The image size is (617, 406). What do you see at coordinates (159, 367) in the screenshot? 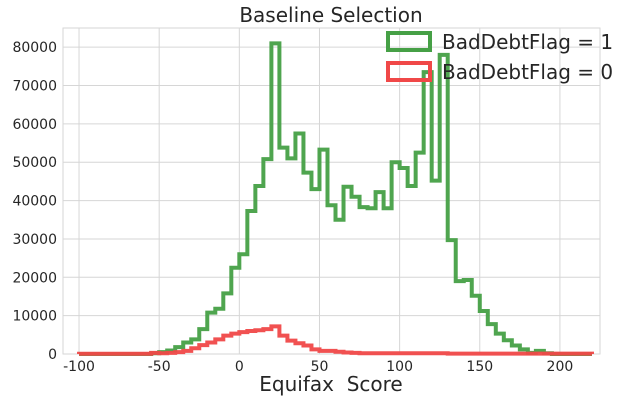
I see `x-tick-label: -50` at bounding box center [159, 367].